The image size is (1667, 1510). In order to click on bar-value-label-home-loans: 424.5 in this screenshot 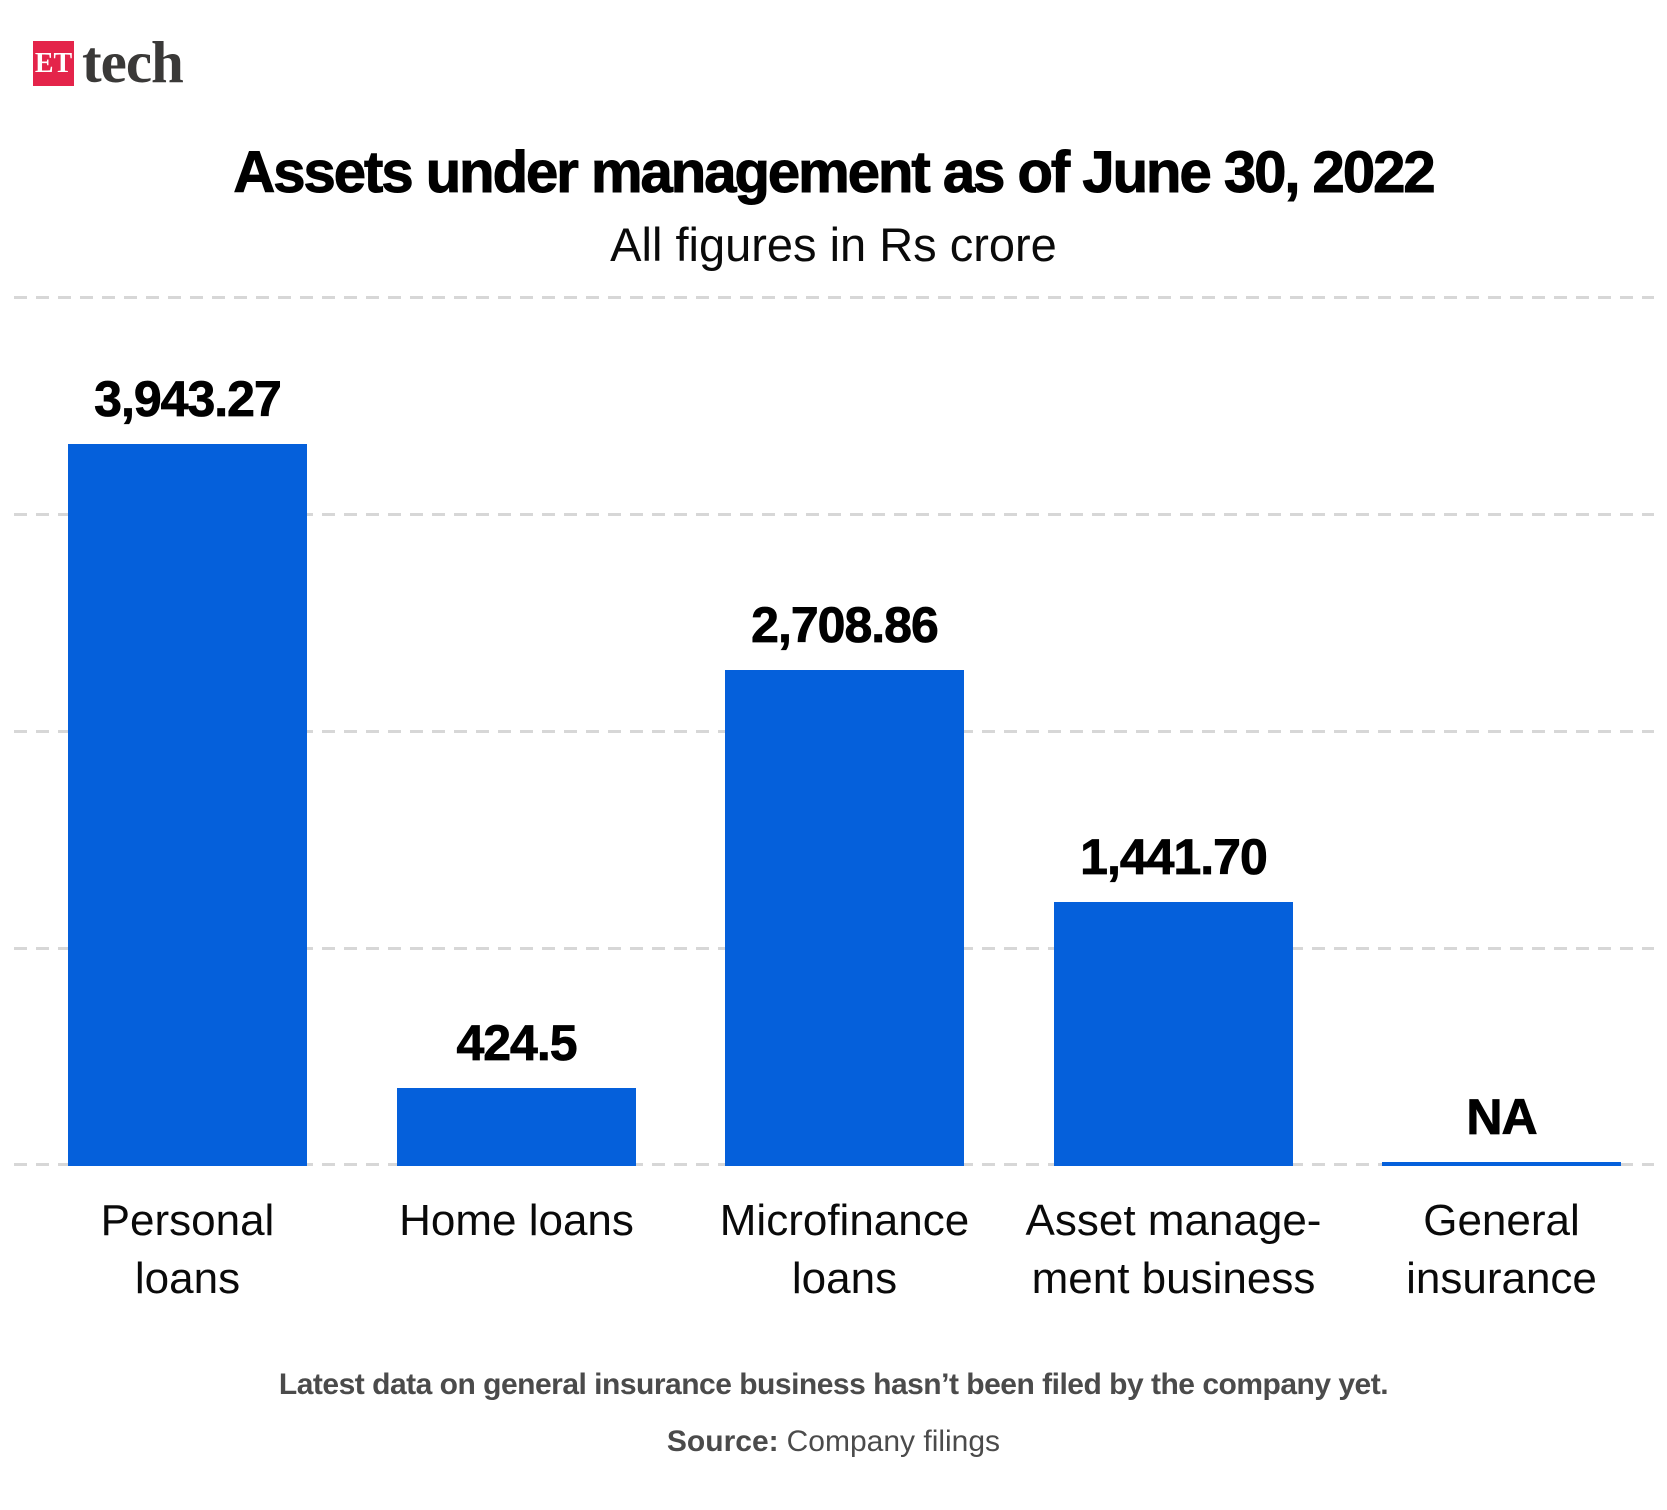, I will do `click(517, 1043)`.